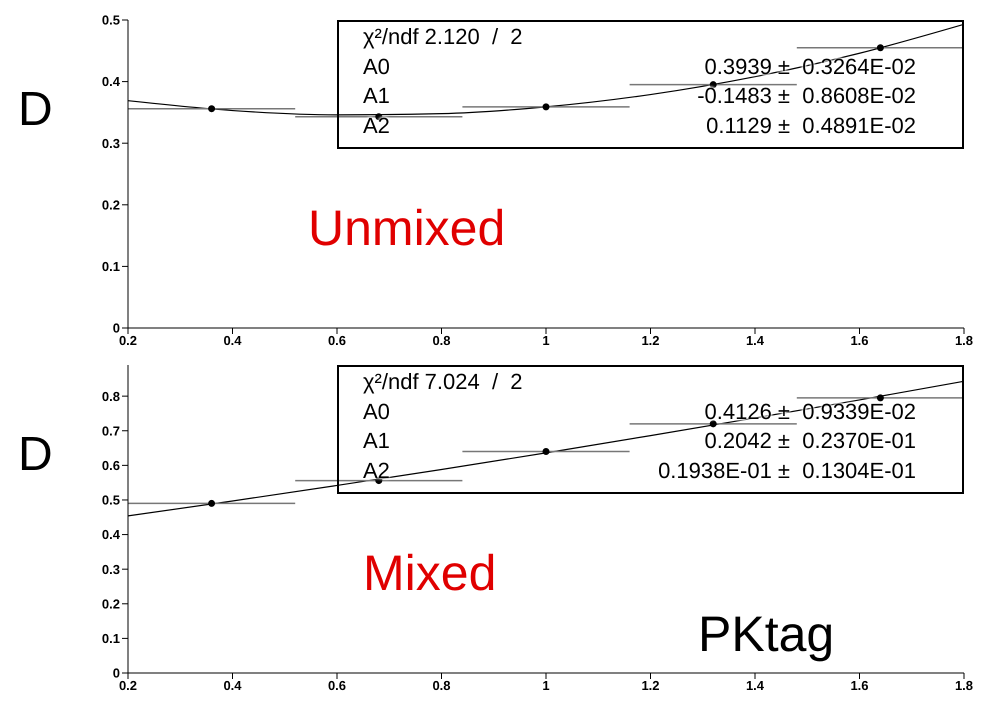 This screenshot has height=706, width=983. I want to click on y-tick-label: 0.8, so click(111, 396).